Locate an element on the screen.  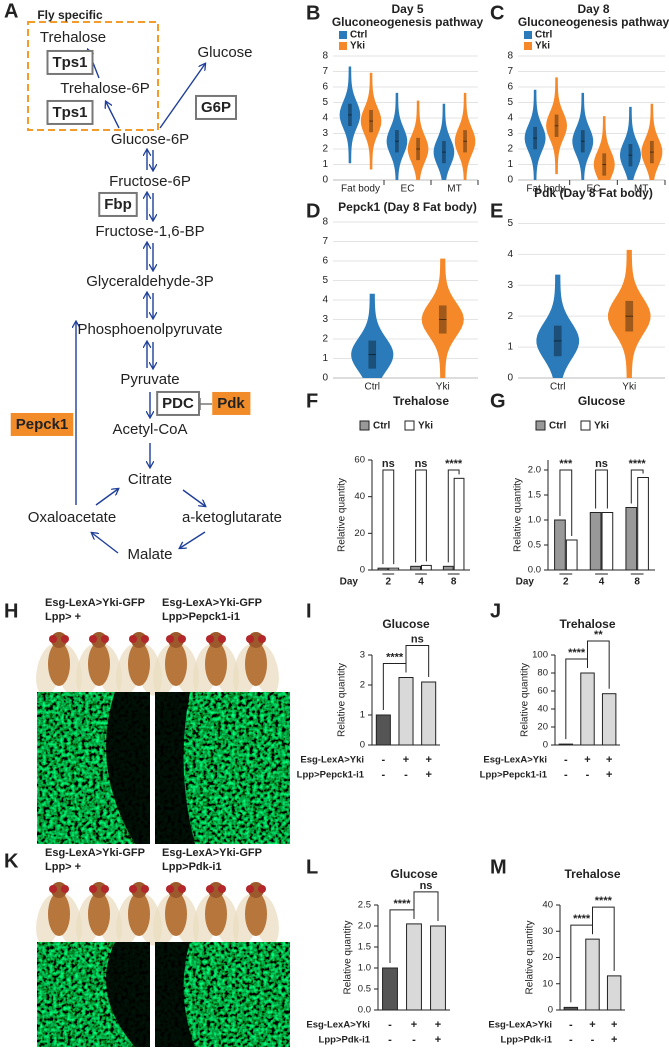
x-tick-label: MT is located at coordinates (641, 189).